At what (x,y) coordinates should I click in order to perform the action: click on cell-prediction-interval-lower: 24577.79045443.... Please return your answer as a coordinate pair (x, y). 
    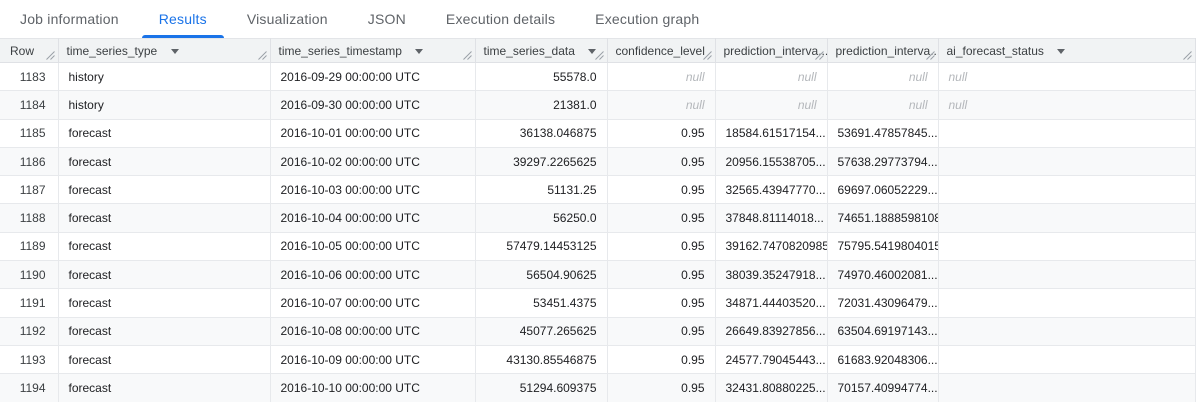
    Looking at the image, I should click on (771, 360).